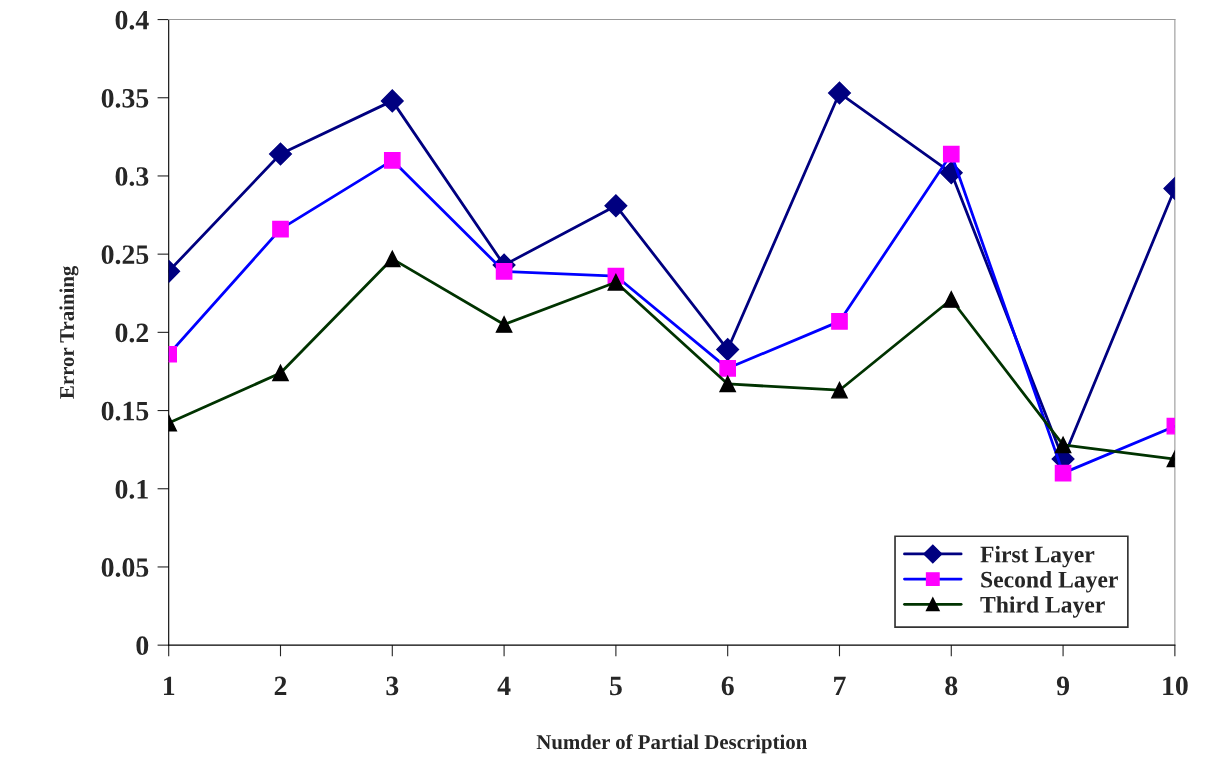 The width and height of the screenshot is (1205, 782). Describe the element at coordinates (280, 685) in the screenshot. I see `x-tick-label: 2` at that location.